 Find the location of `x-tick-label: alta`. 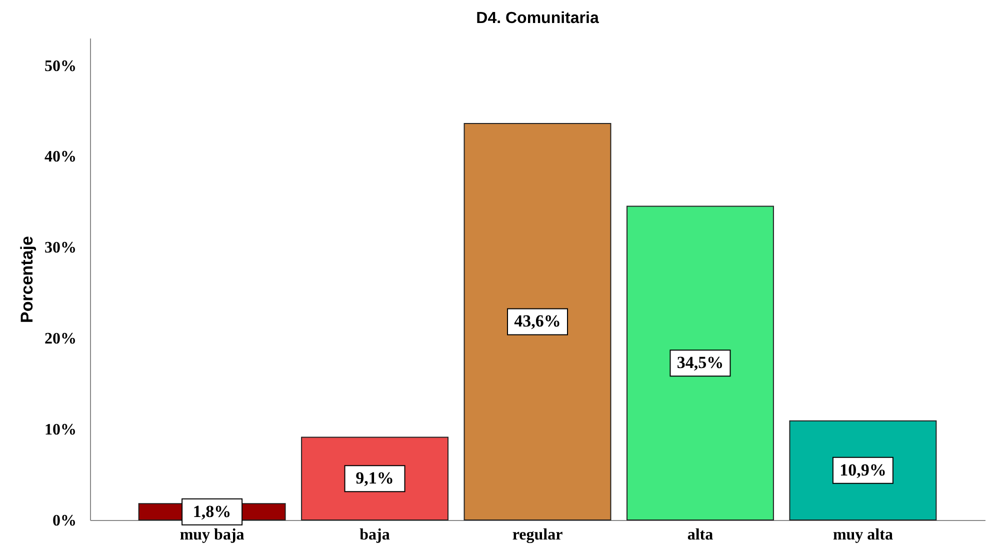

x-tick-label: alta is located at coordinates (700, 535).